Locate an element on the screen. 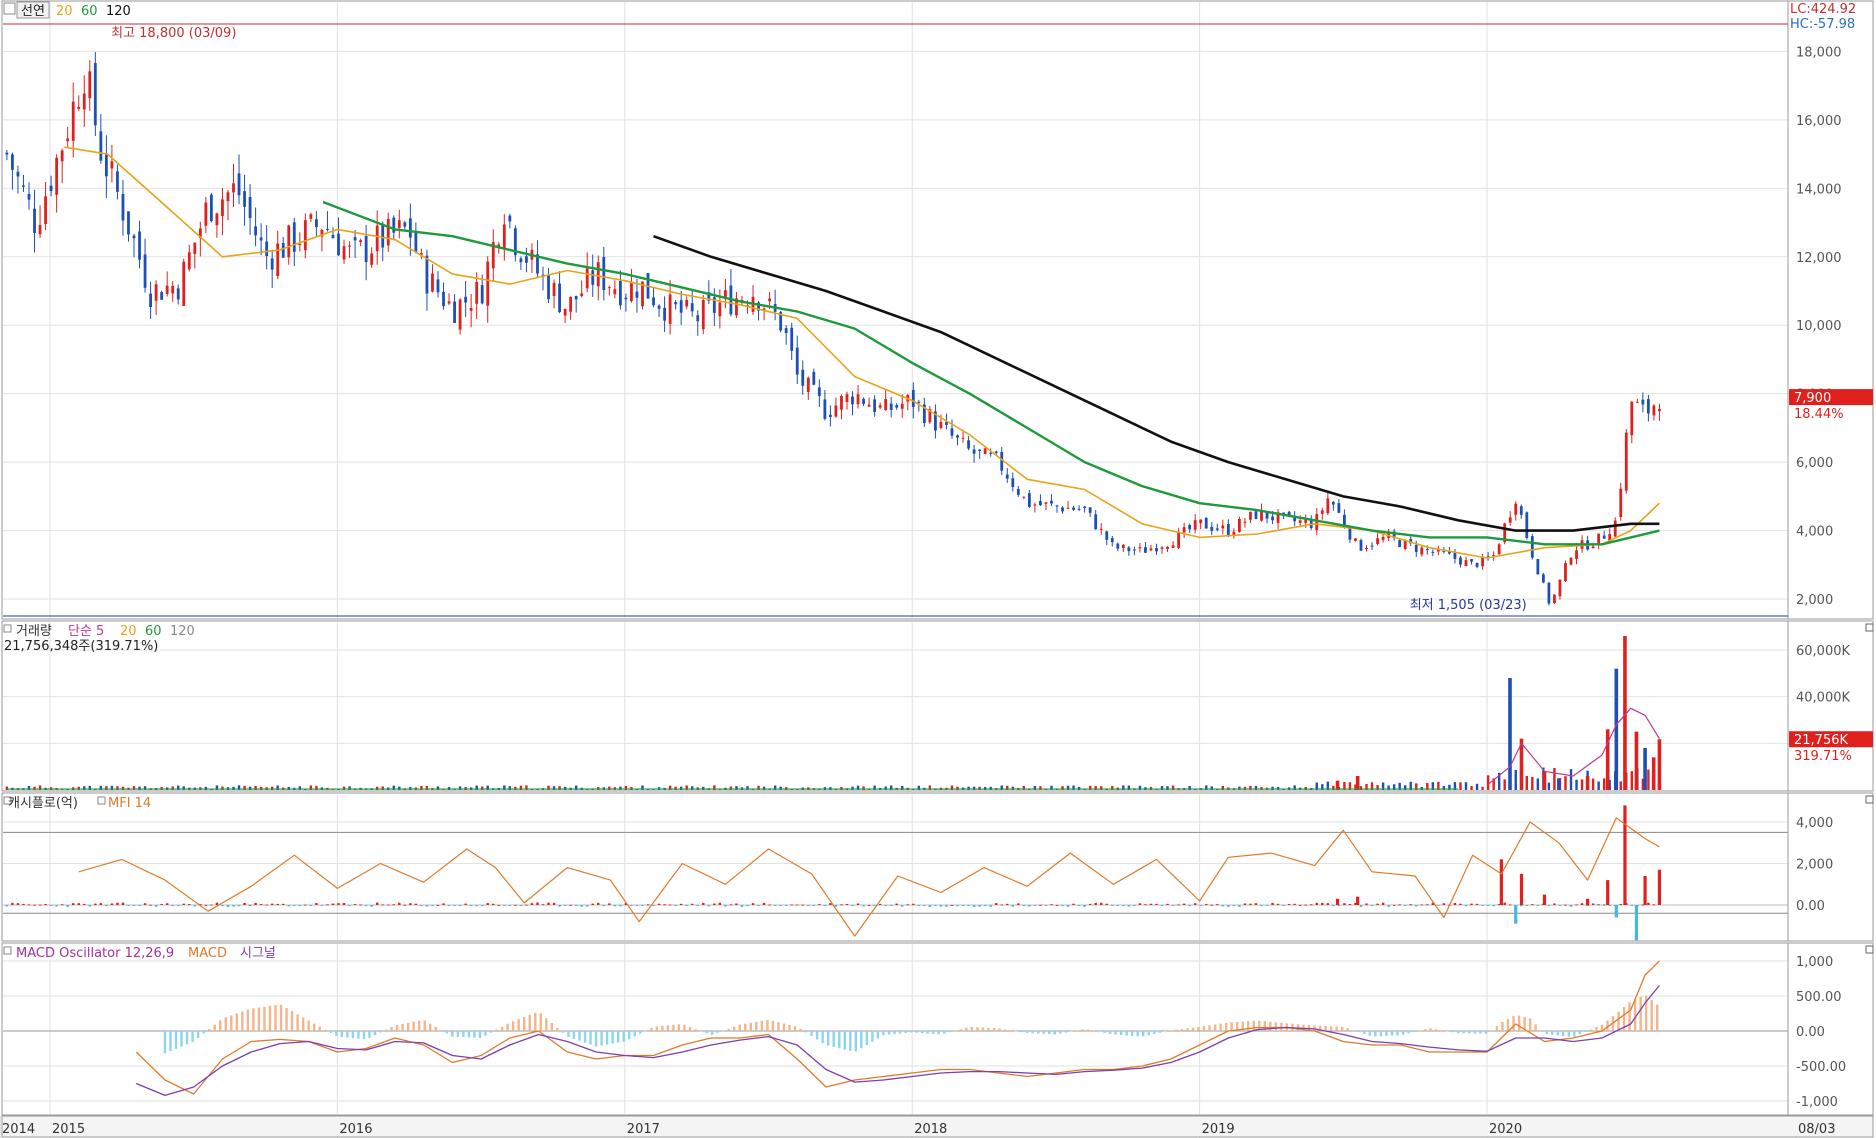  price-y-tick-label: 16,000 is located at coordinates (1819, 121).